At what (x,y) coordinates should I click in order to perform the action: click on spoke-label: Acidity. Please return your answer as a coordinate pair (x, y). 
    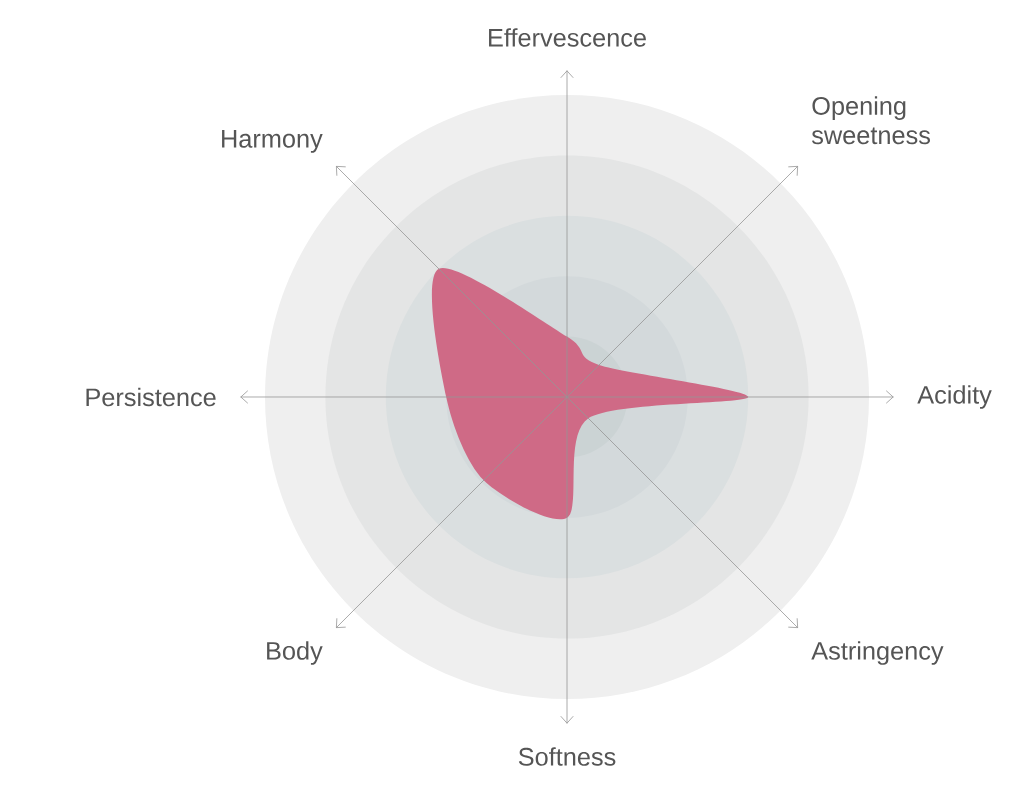
    Looking at the image, I should click on (954, 397).